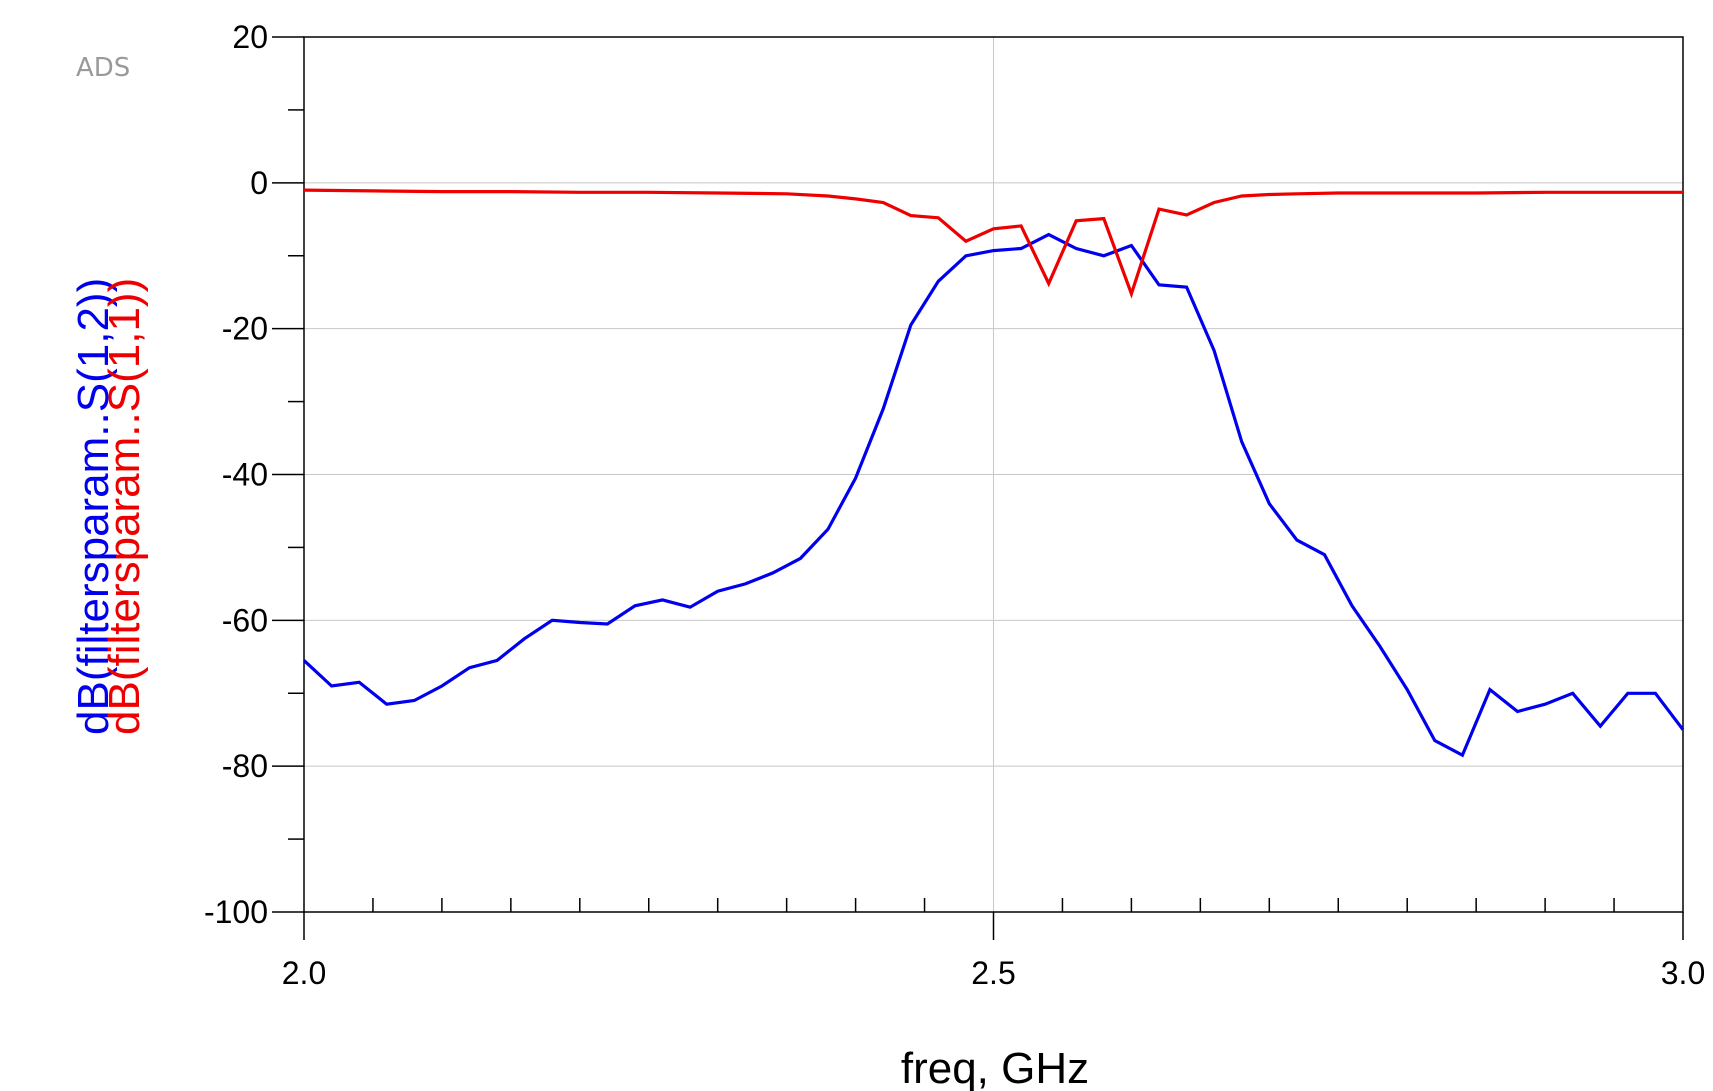 Image resolution: width=1713 pixels, height=1091 pixels. I want to click on y-tick-labels: 20 0 -20 -40 -60 -80 -100, so click(236, 474).